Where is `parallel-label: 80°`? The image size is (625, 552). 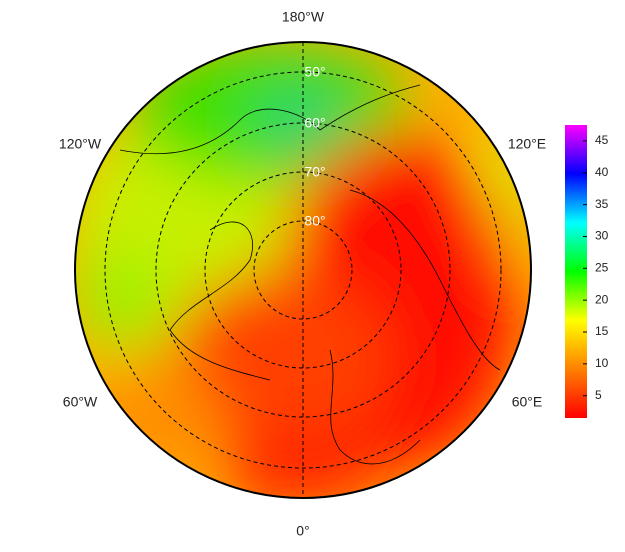 parallel-label: 80° is located at coordinates (314, 221).